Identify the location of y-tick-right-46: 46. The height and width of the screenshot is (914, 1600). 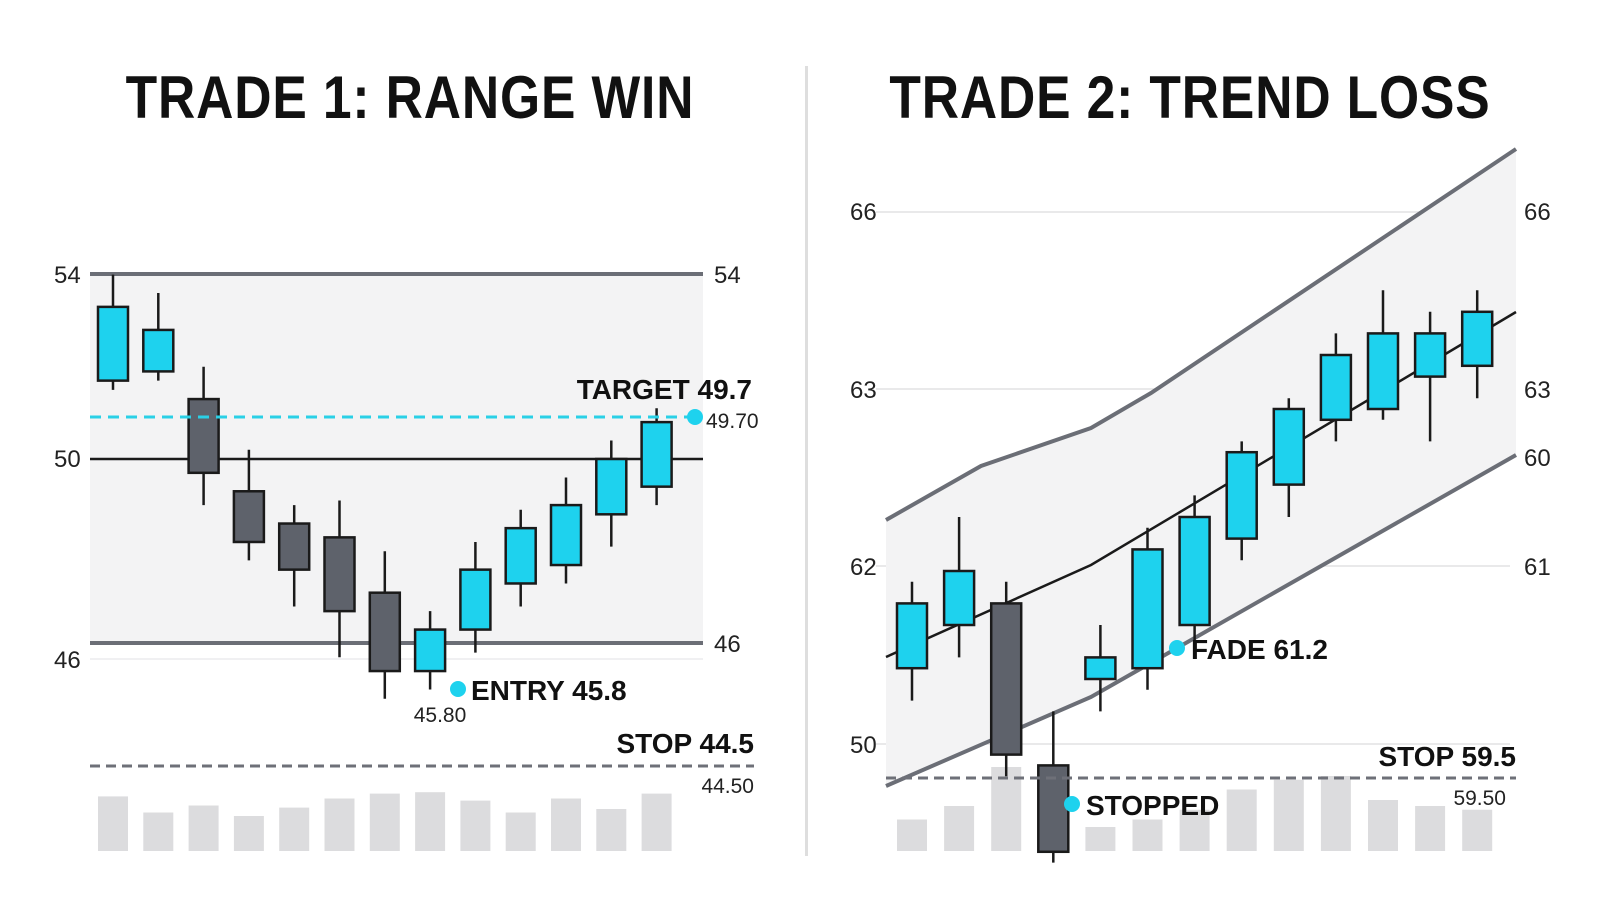
(727, 644).